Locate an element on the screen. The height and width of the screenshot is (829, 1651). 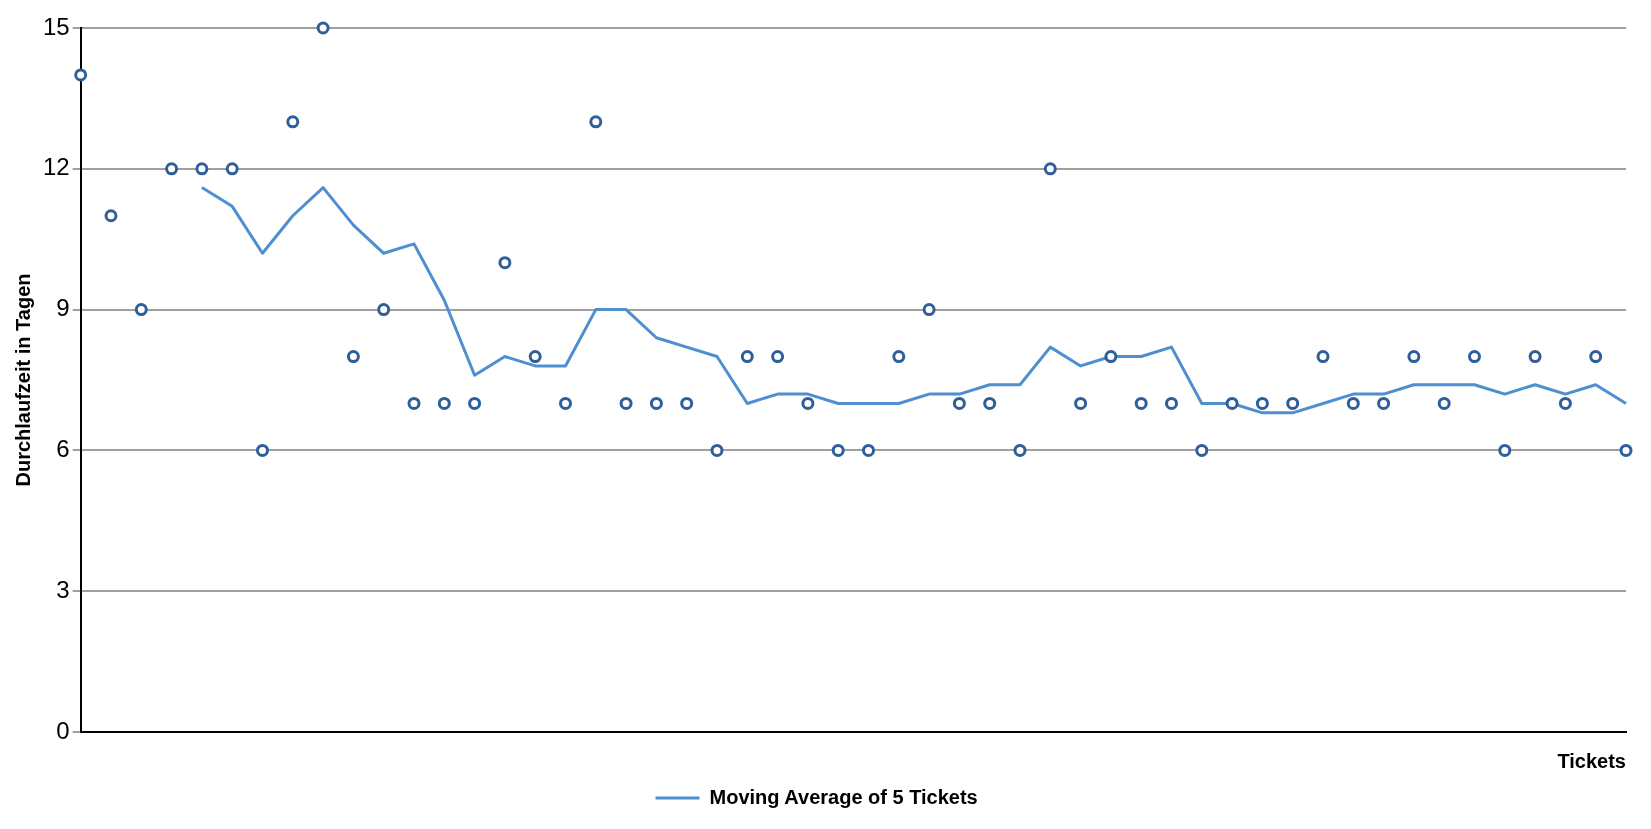
y-tick-label: 15 is located at coordinates (56, 26).